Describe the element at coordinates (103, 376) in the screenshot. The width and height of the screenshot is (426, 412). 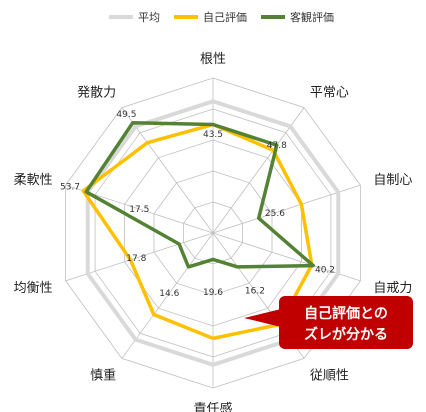
I see `axis-label: 慎重` at that location.